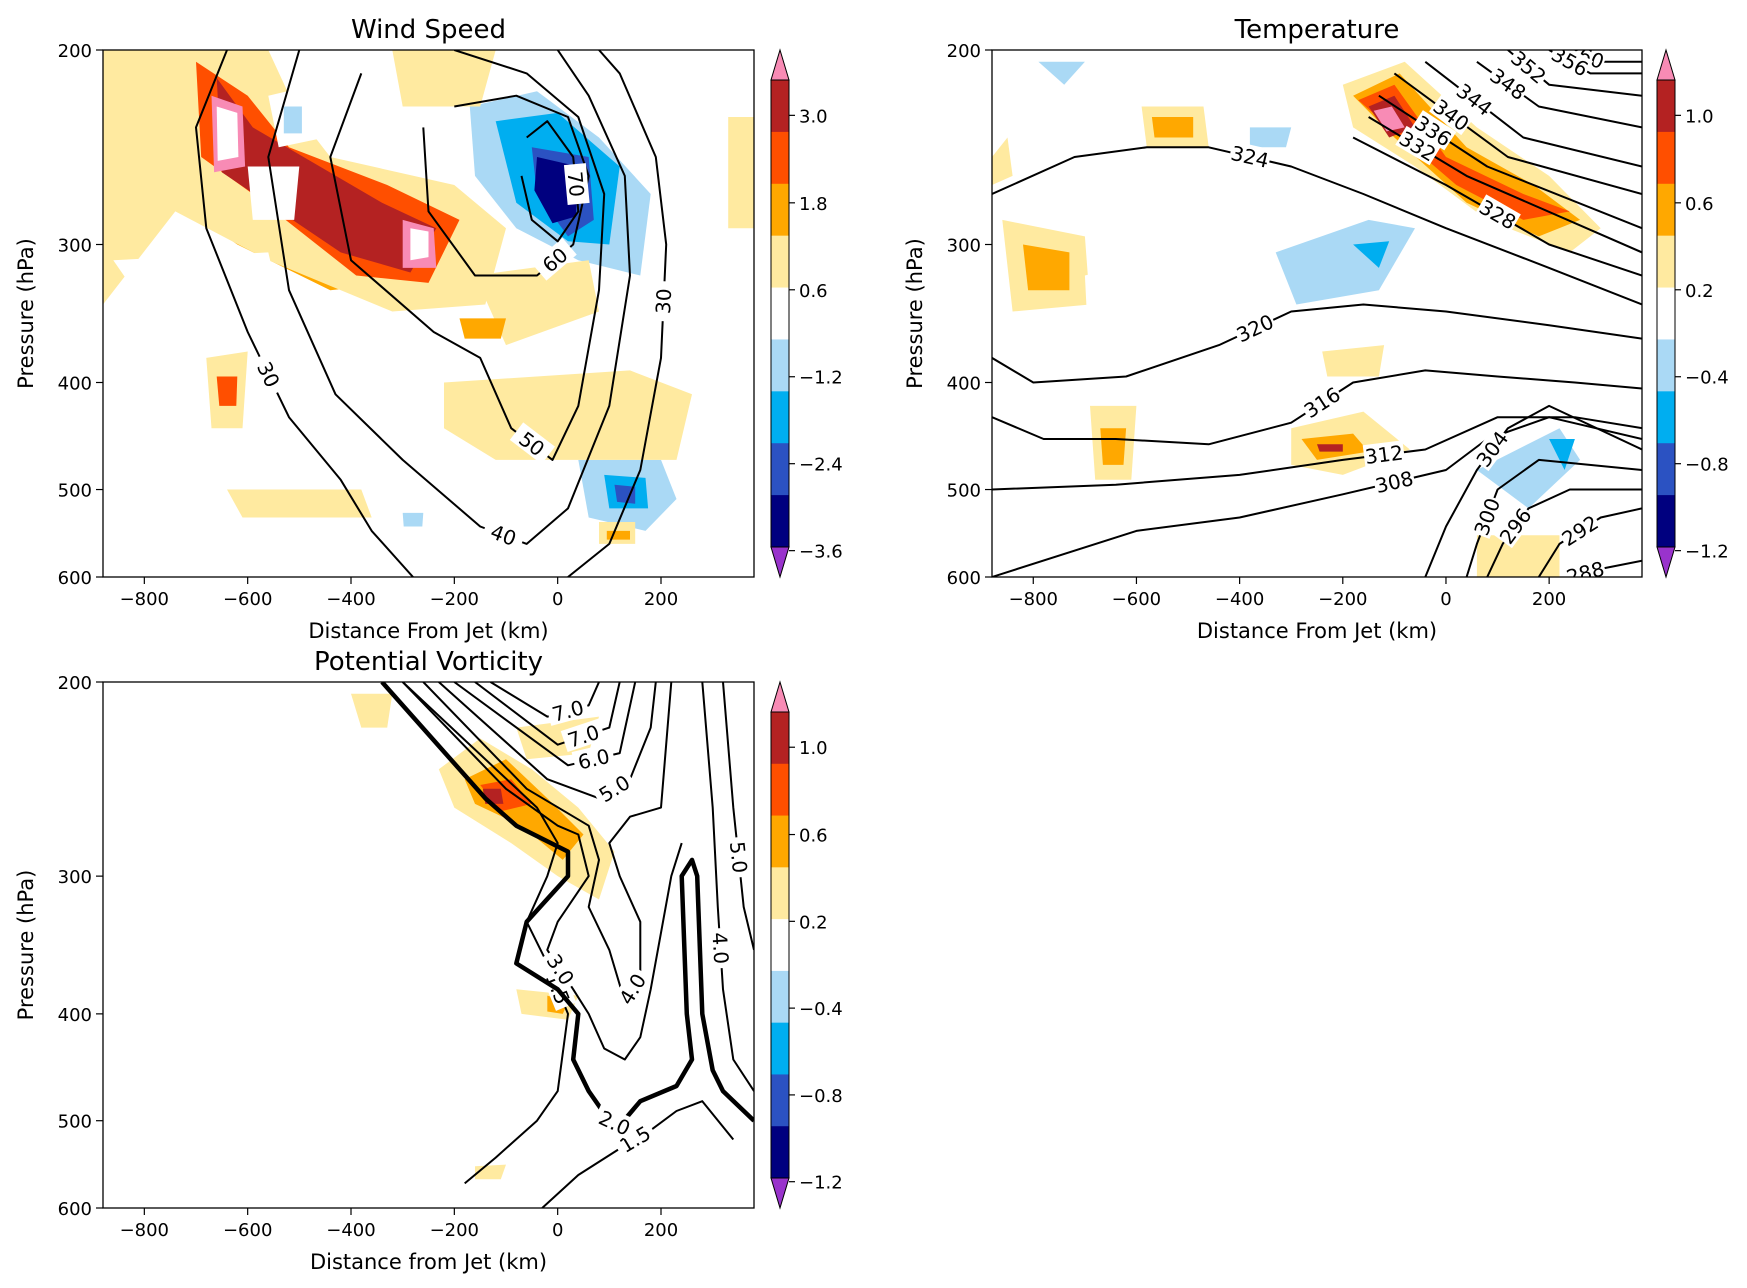  What do you see at coordinates (813, 116) in the screenshot?
I see `colorbar-tick-label: 3.0` at bounding box center [813, 116].